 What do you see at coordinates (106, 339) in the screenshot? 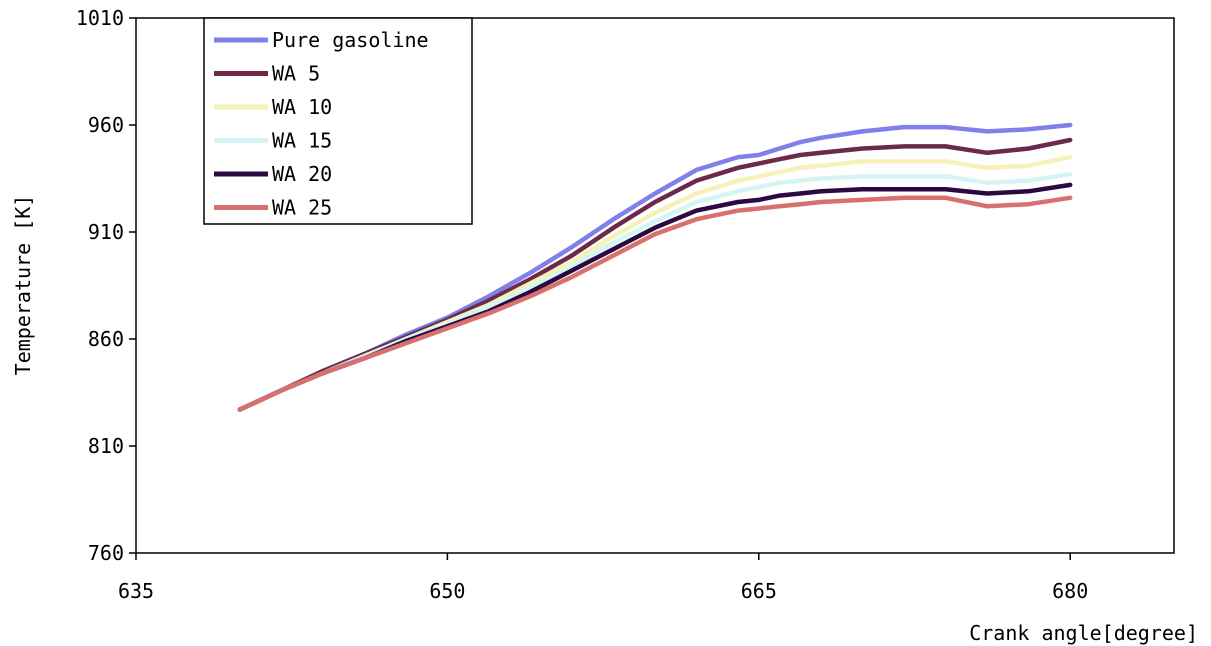
I see `y-tick-label: 860` at bounding box center [106, 339].